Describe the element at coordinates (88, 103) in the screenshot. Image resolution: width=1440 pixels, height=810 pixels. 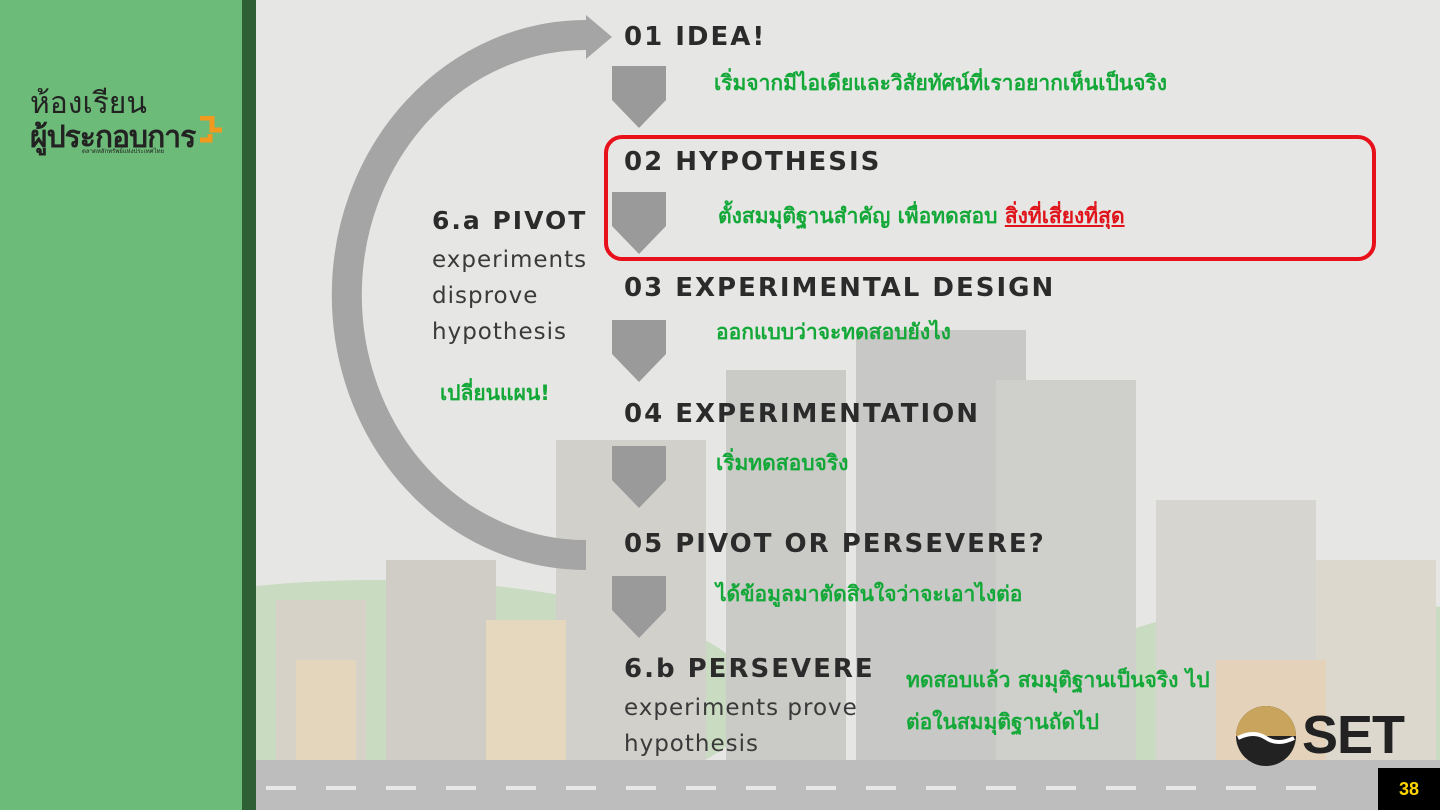
I see `logo-title-line1: ห้องเรียน` at that location.